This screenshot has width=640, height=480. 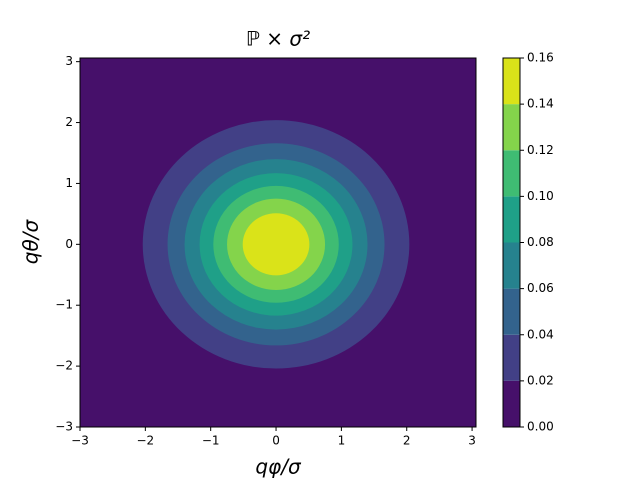 I want to click on chart-title: ℙ × σ², so click(x=278, y=39).